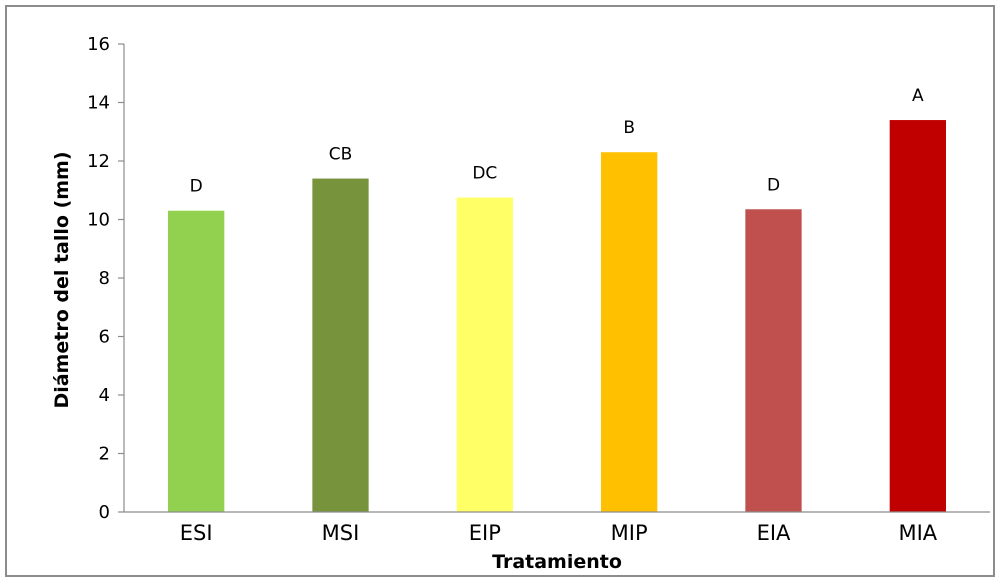 This screenshot has height=584, width=1003. What do you see at coordinates (104, 337) in the screenshot?
I see `y-tick-label: 6` at bounding box center [104, 337].